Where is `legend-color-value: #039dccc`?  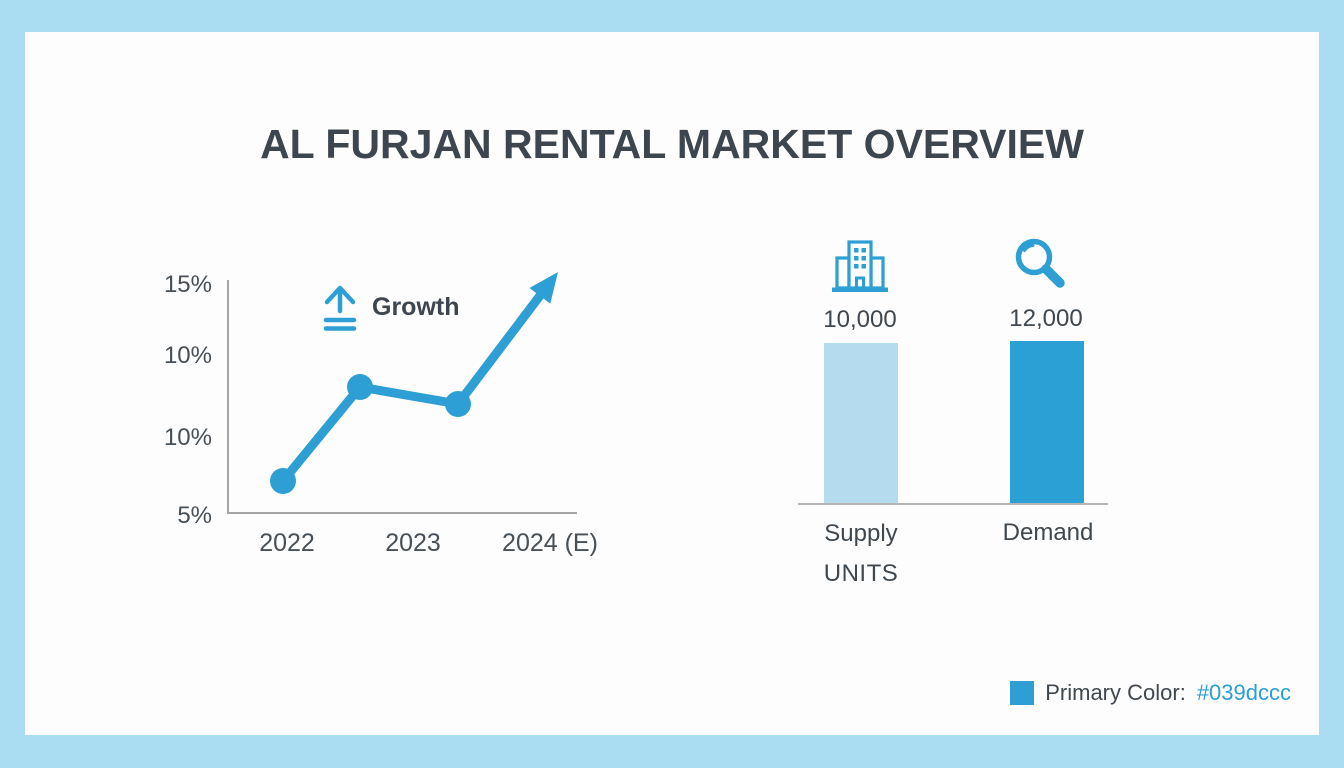
legend-color-value: #039dccc is located at coordinates (1243, 692).